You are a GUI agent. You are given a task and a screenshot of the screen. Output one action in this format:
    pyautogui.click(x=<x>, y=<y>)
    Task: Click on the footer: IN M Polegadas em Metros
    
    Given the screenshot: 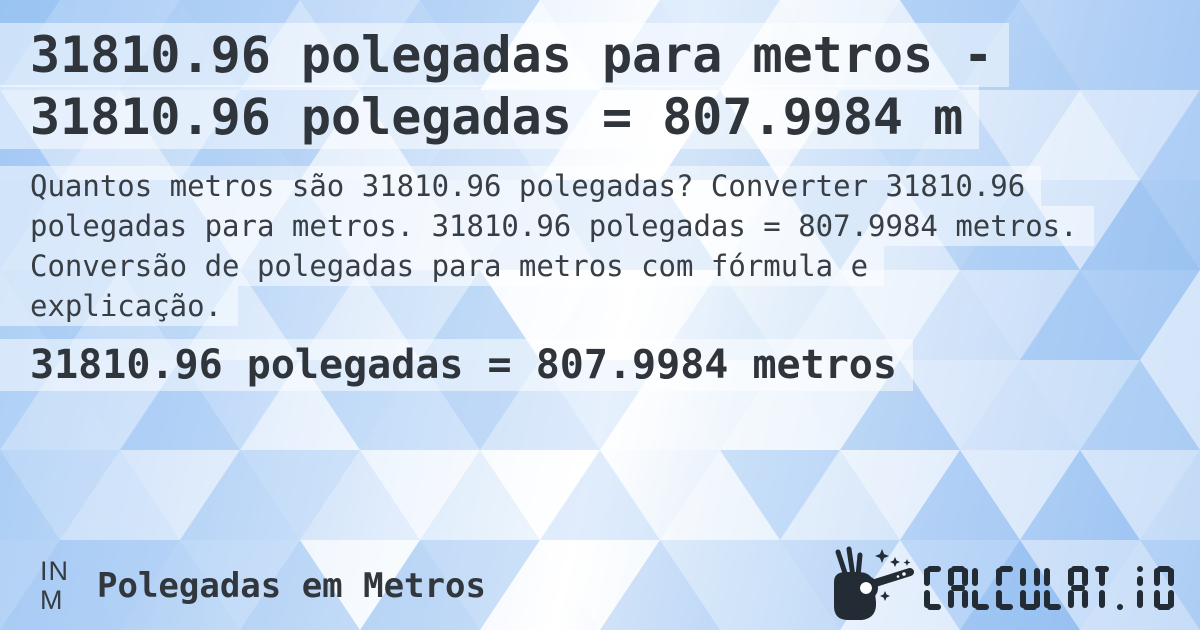 What is the action you would take?
    pyautogui.click(x=607, y=586)
    